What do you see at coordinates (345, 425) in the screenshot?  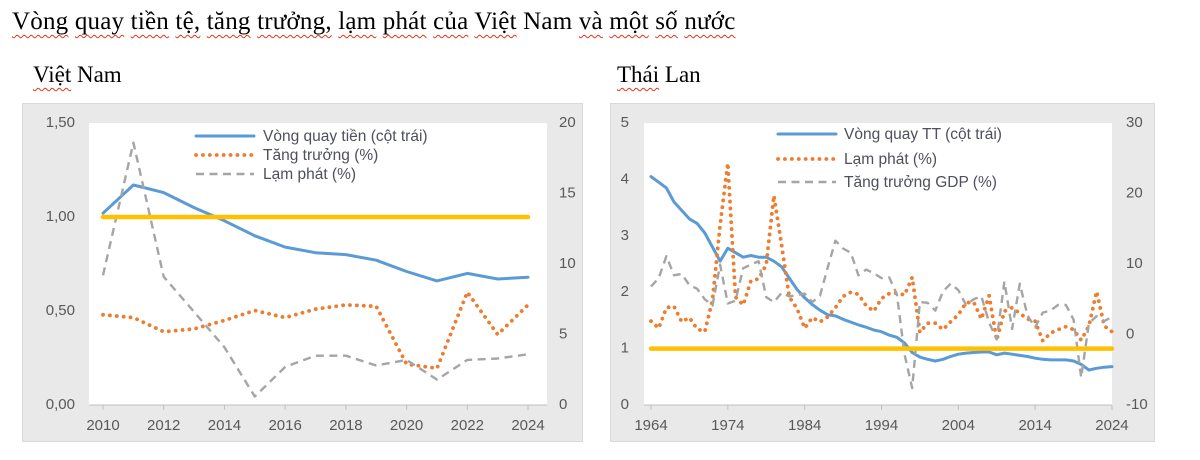 I see `x-axis-tick-label: 2018` at bounding box center [345, 425].